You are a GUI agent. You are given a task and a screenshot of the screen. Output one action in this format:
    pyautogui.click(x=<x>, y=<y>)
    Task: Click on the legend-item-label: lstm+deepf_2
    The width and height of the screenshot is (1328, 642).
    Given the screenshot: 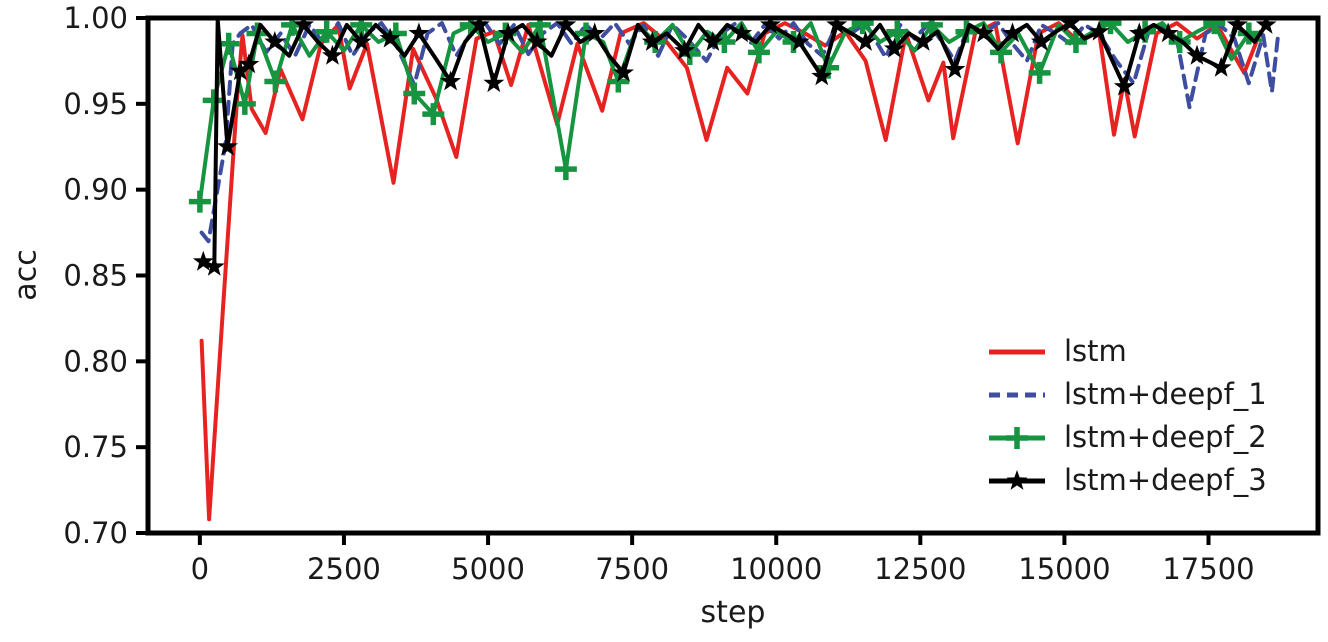 What is the action you would take?
    pyautogui.click(x=1165, y=437)
    